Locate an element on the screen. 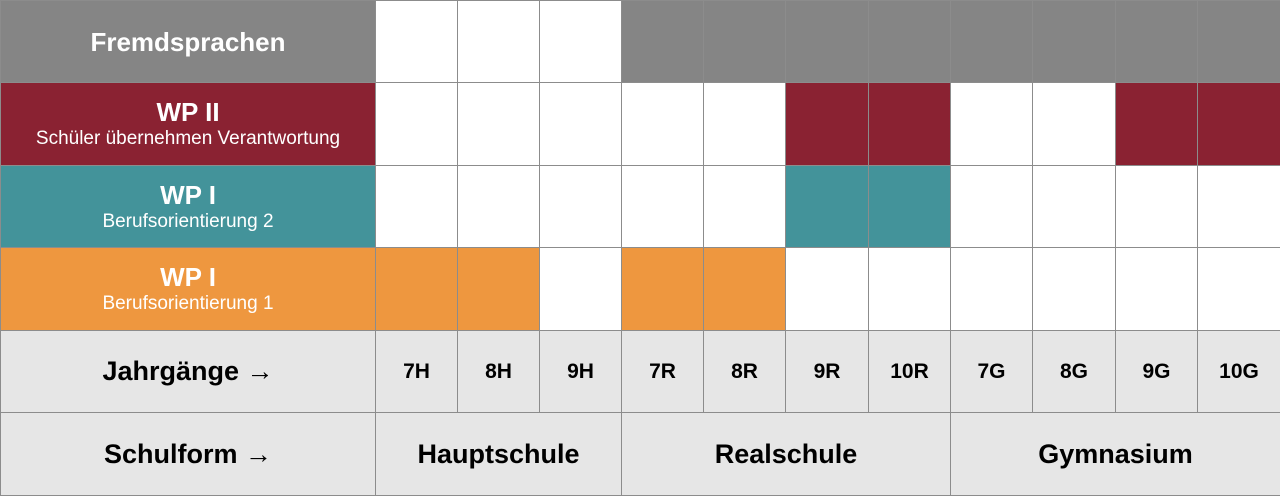  grid-cell-wp1-bo2-10g is located at coordinates (1238, 206).